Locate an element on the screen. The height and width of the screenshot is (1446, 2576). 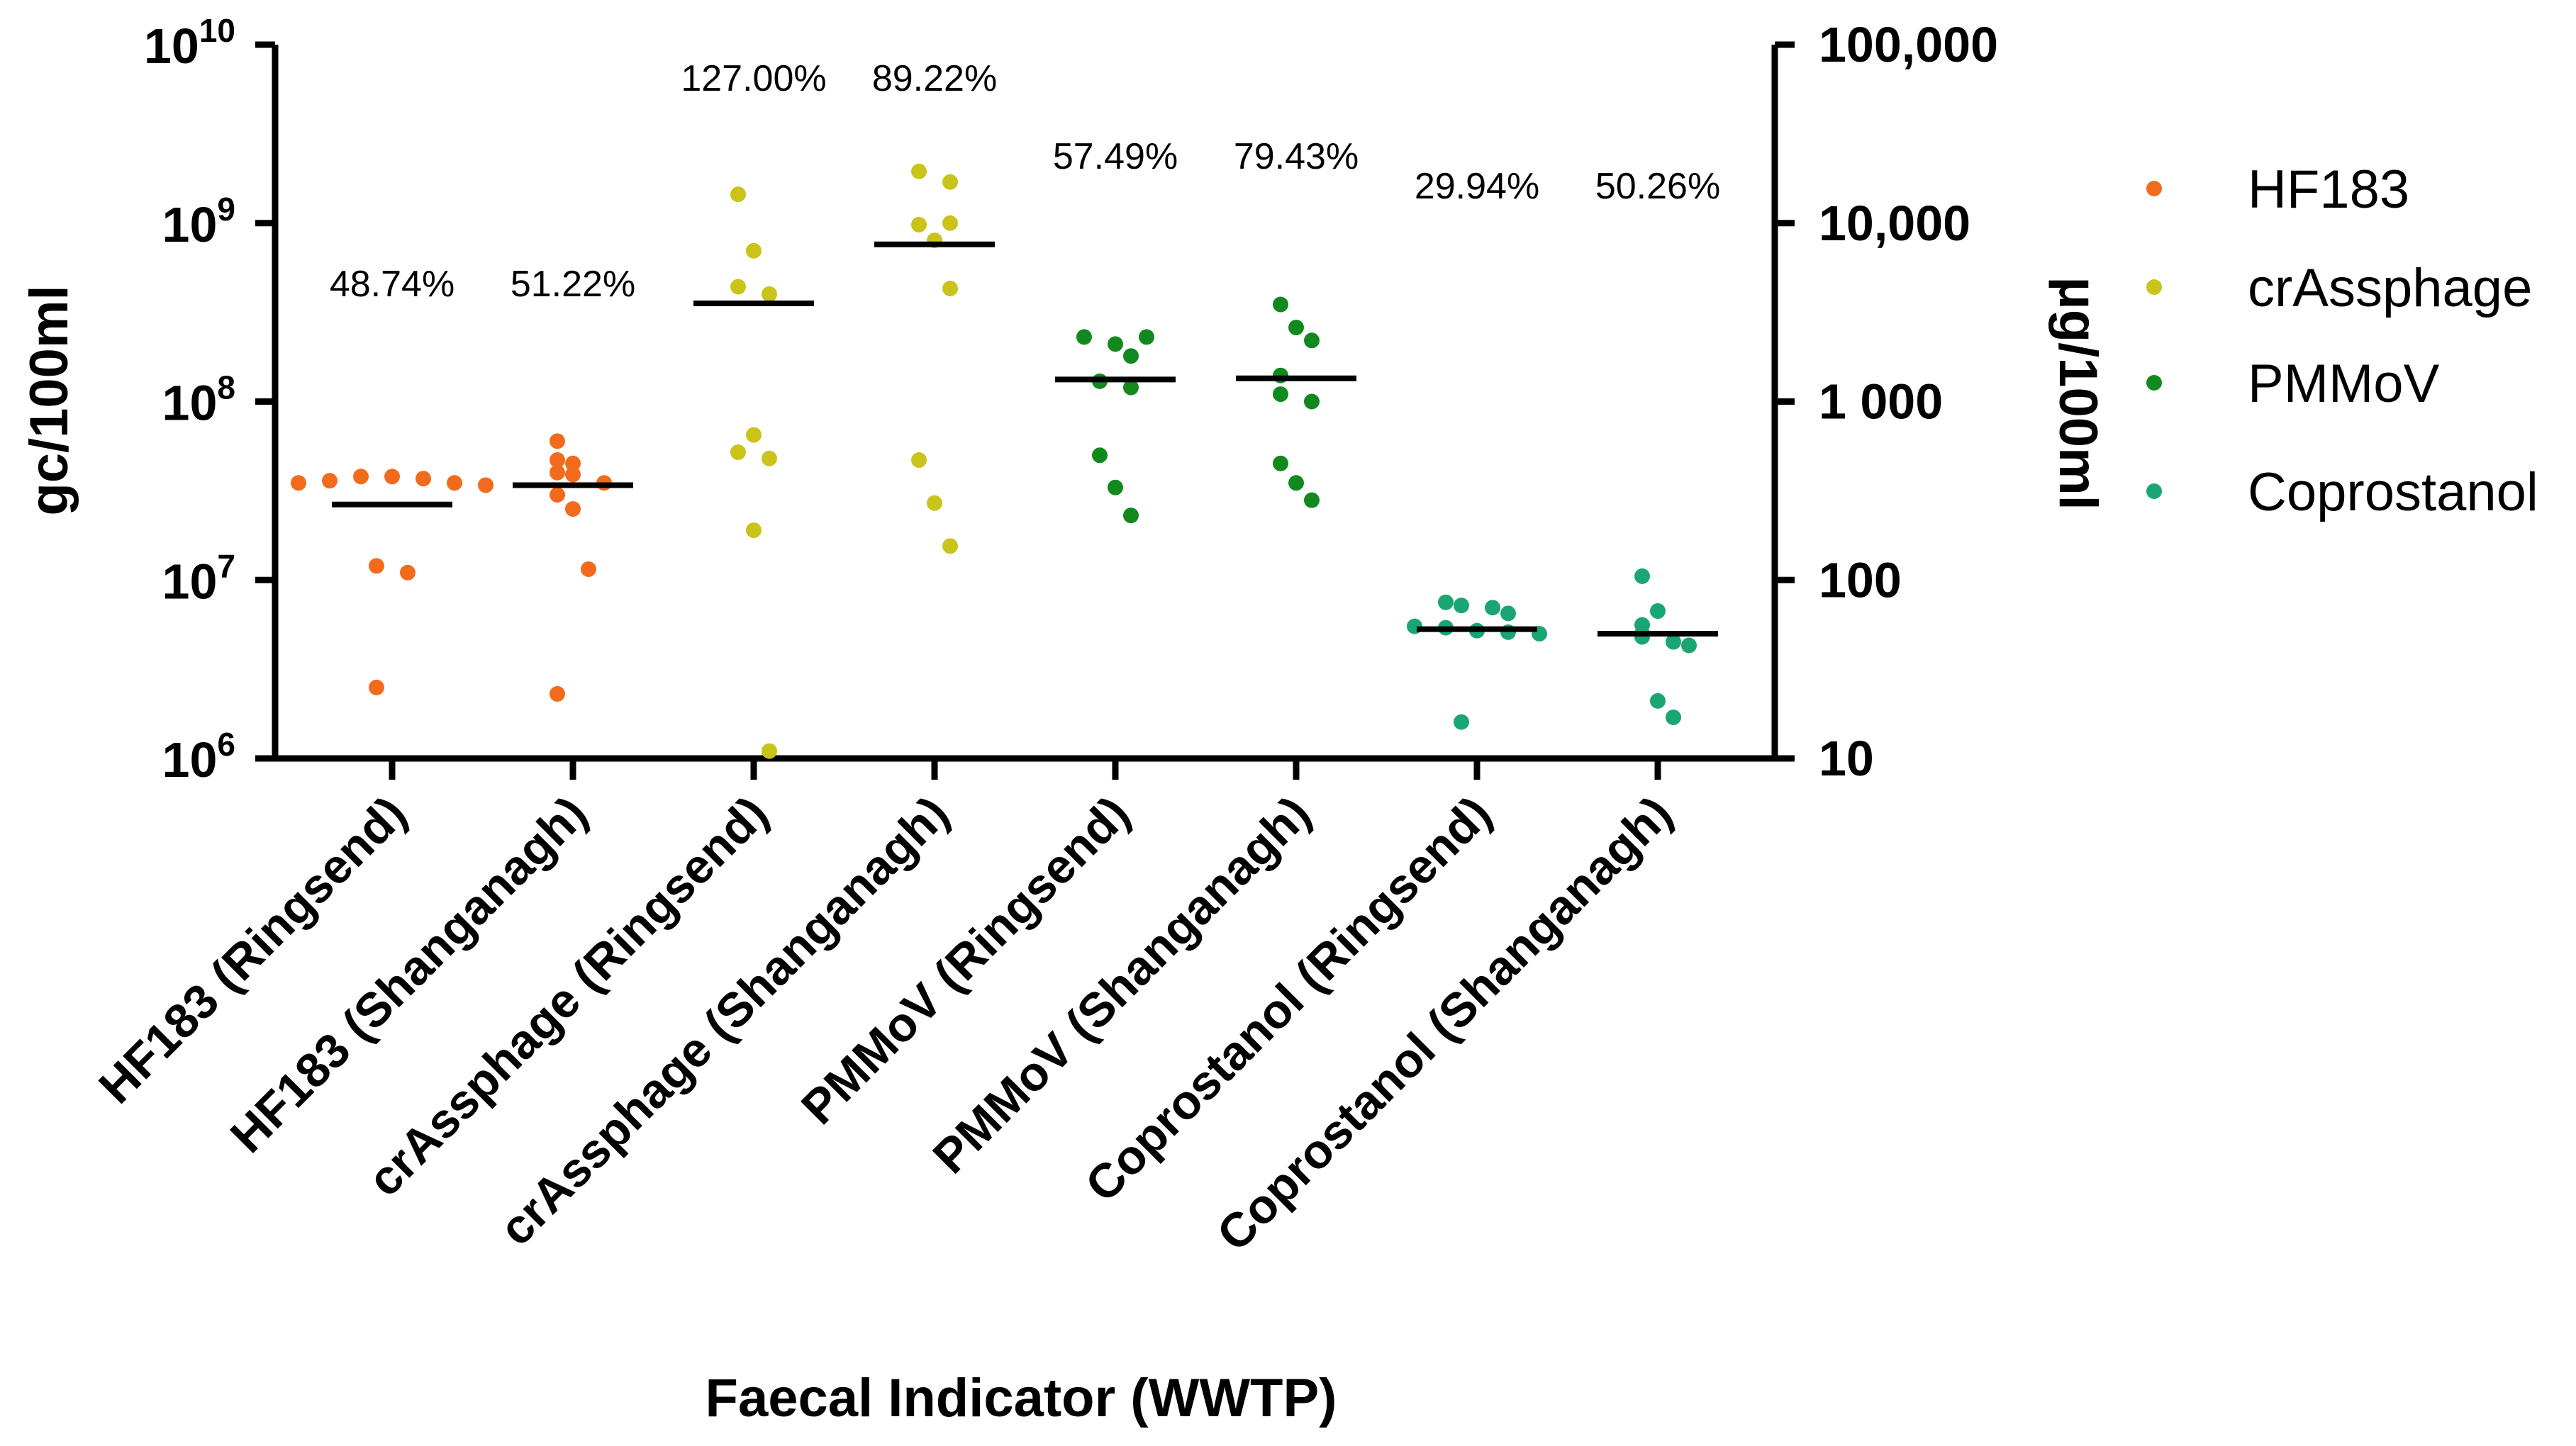
x-axis-title: Faecal Indicator (WWTP) is located at coordinates (1021, 1398).